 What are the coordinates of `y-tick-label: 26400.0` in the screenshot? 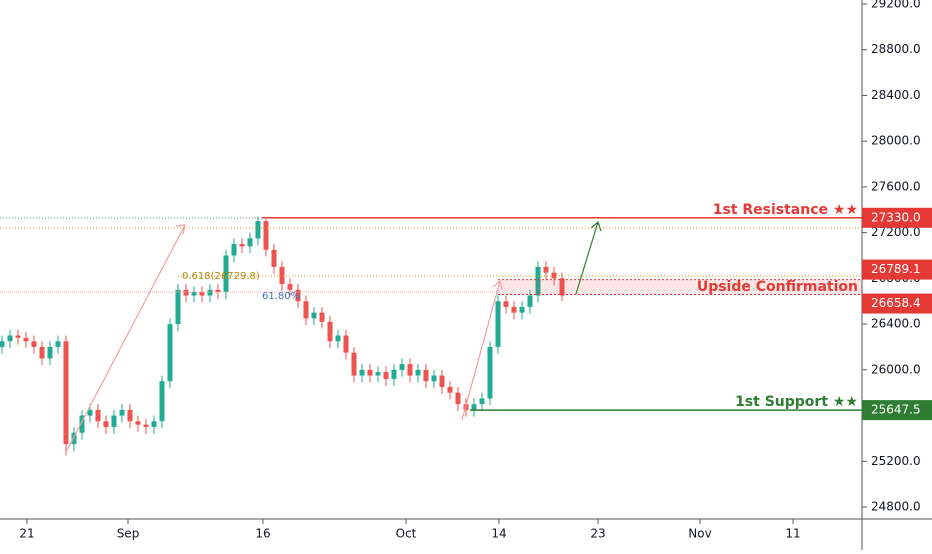 It's located at (896, 324).